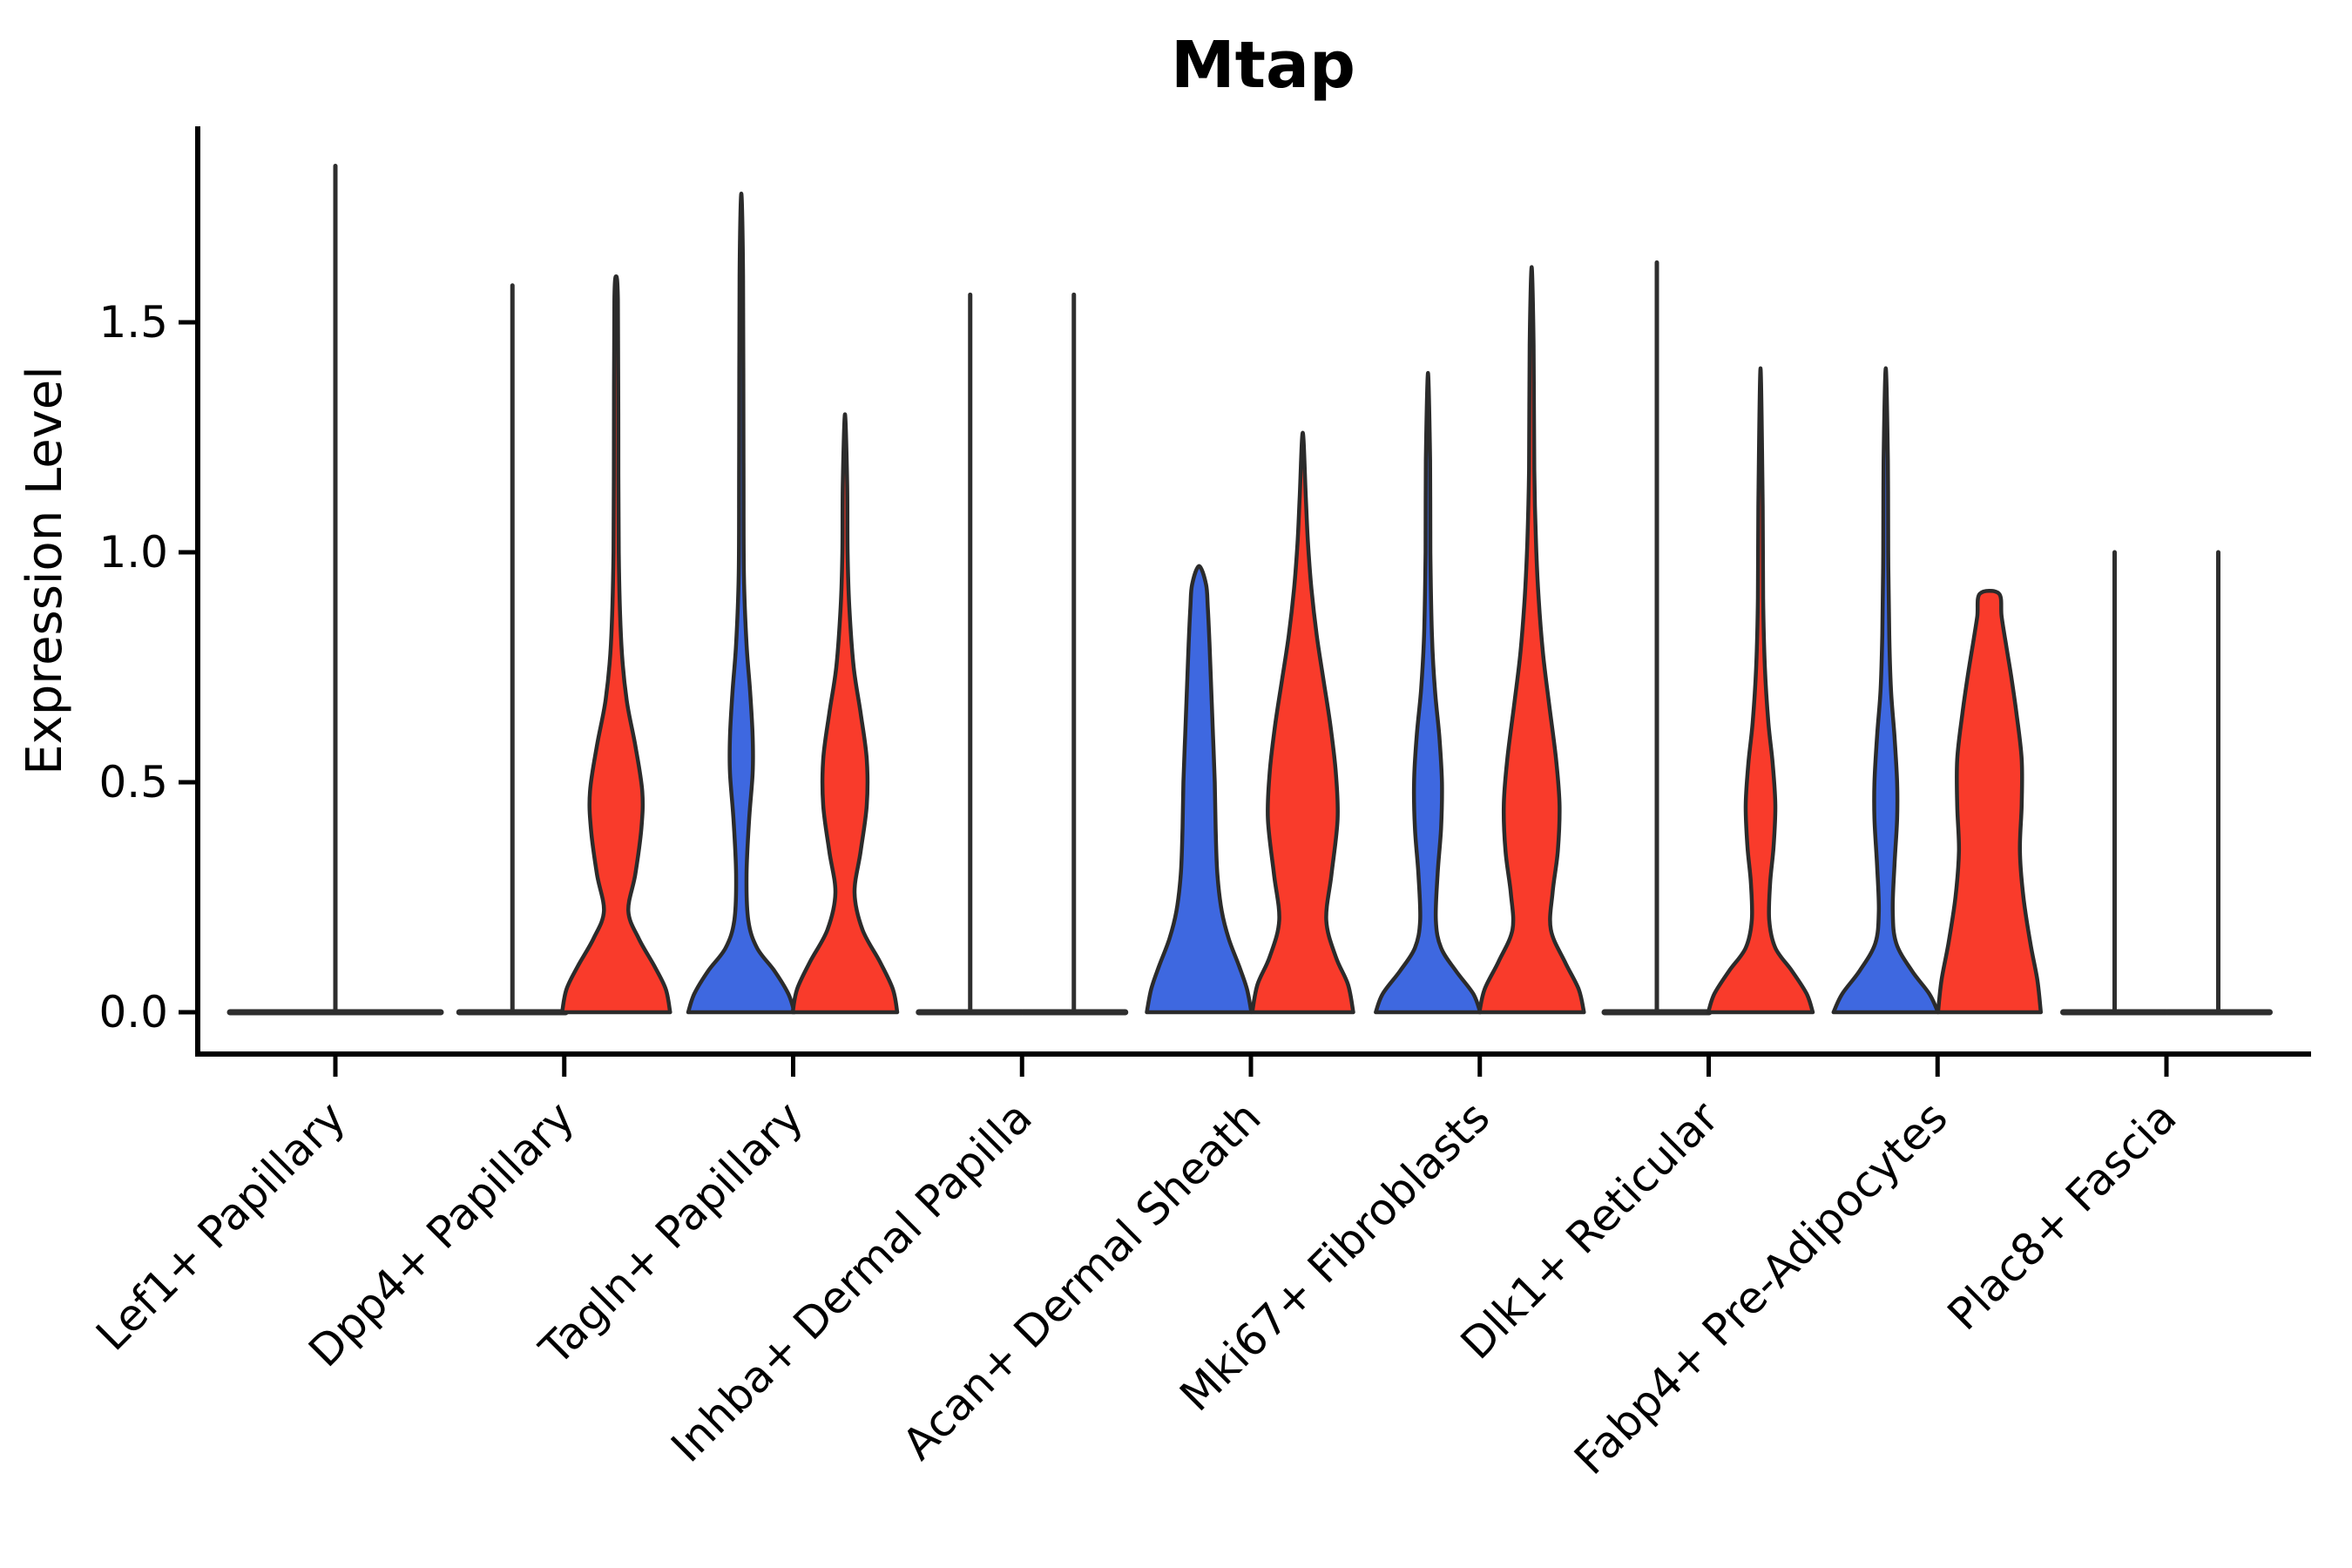 The height and width of the screenshot is (1568, 2352). I want to click on chart-title: Mtap, so click(1263, 66).